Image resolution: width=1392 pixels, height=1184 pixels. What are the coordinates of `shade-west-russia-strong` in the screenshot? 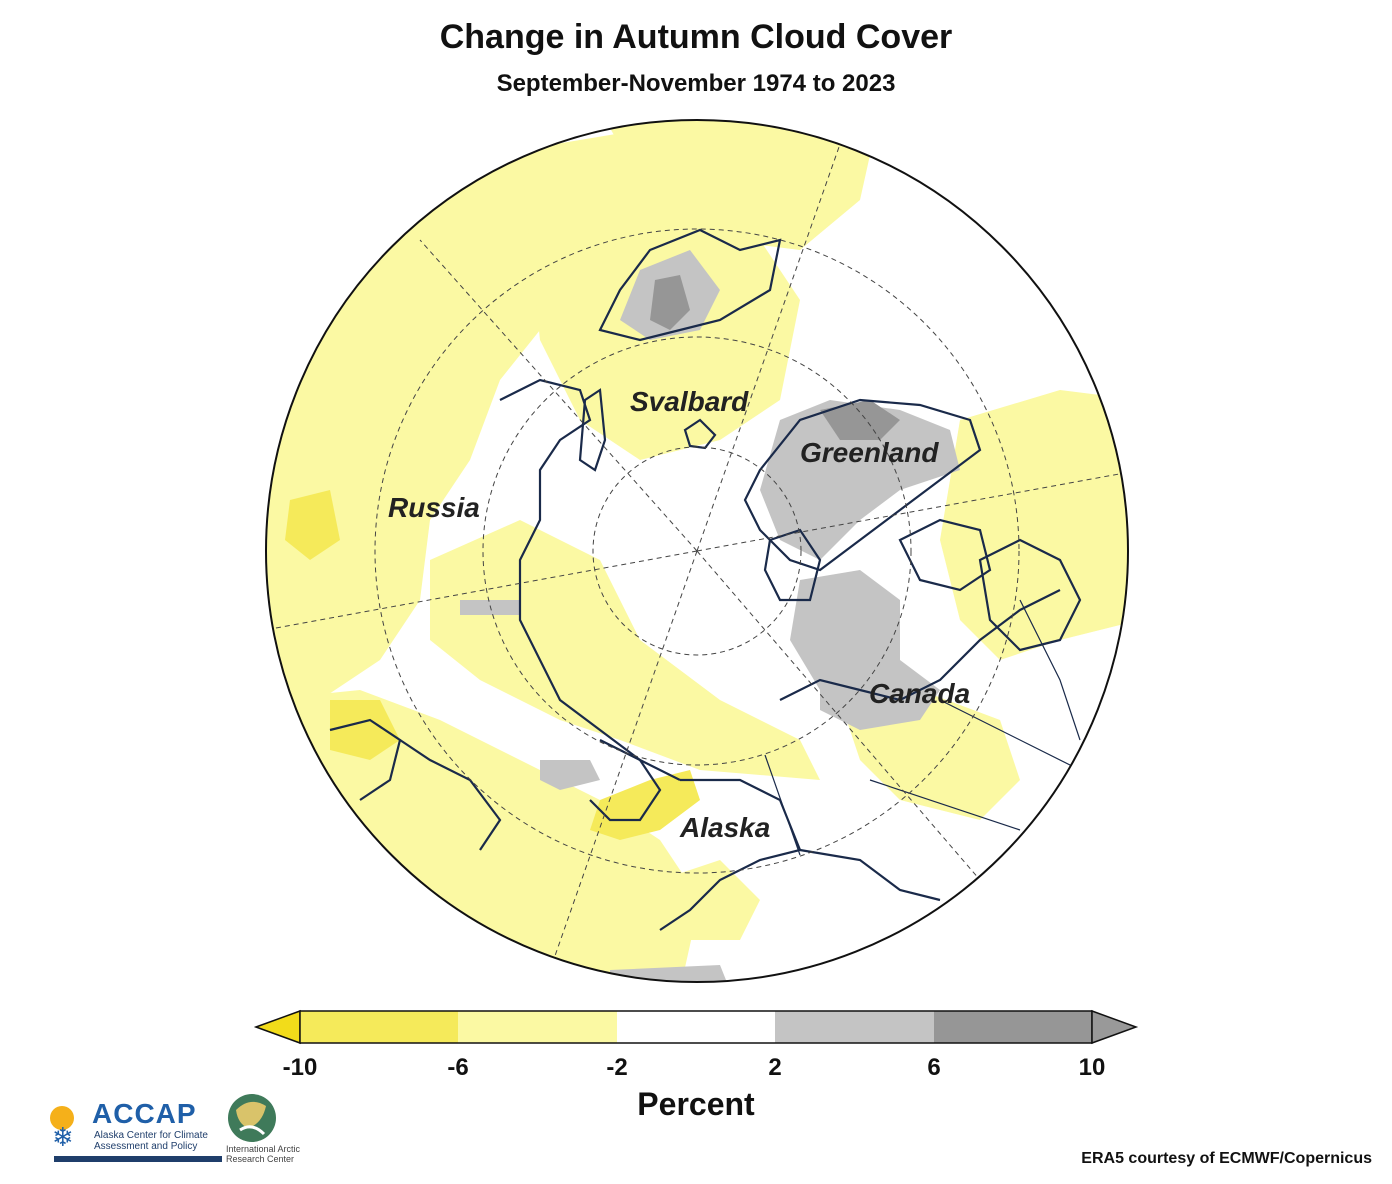 It's located at (312, 525).